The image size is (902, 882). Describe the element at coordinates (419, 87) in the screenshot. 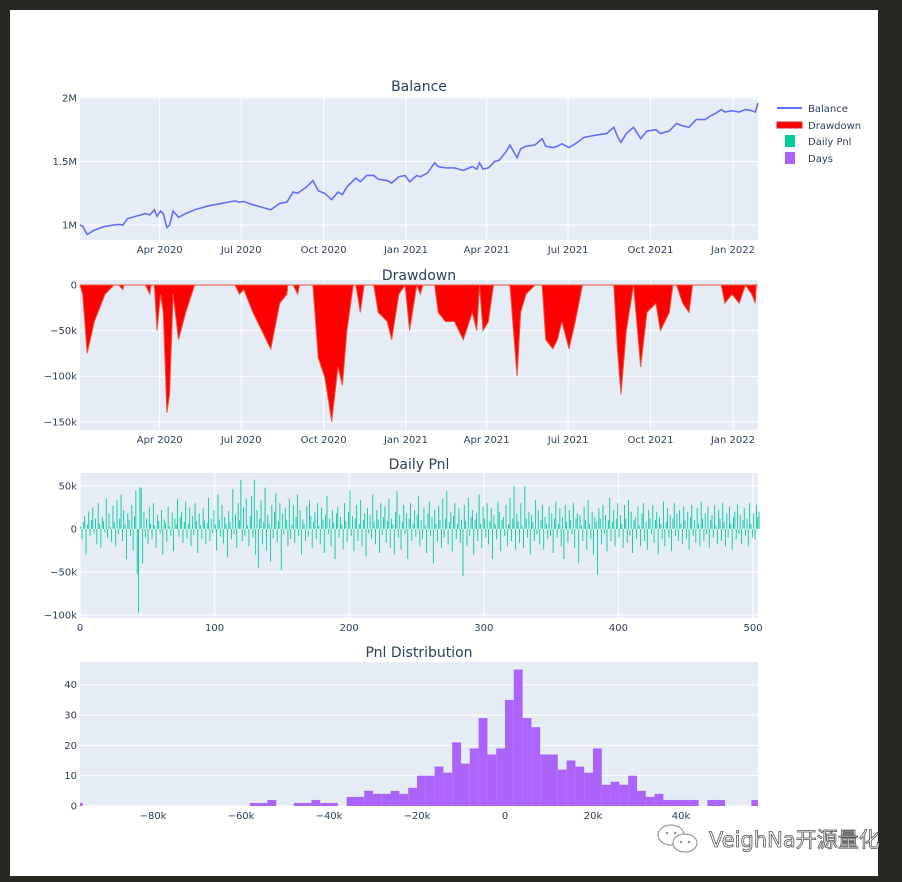

I see `balance-title: Balance` at that location.